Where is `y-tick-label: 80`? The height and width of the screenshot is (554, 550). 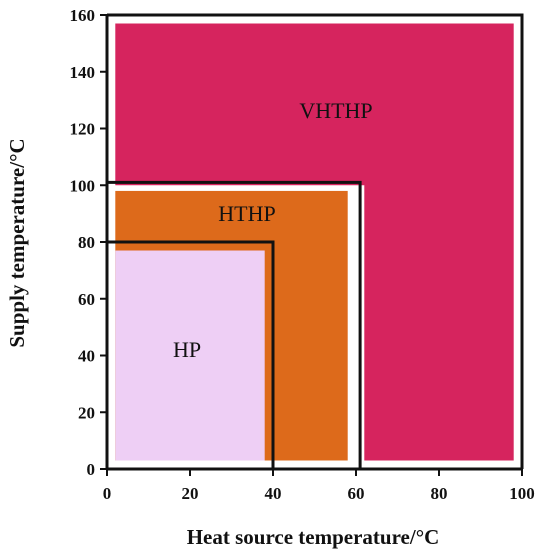 y-tick-label: 80 is located at coordinates (86, 242).